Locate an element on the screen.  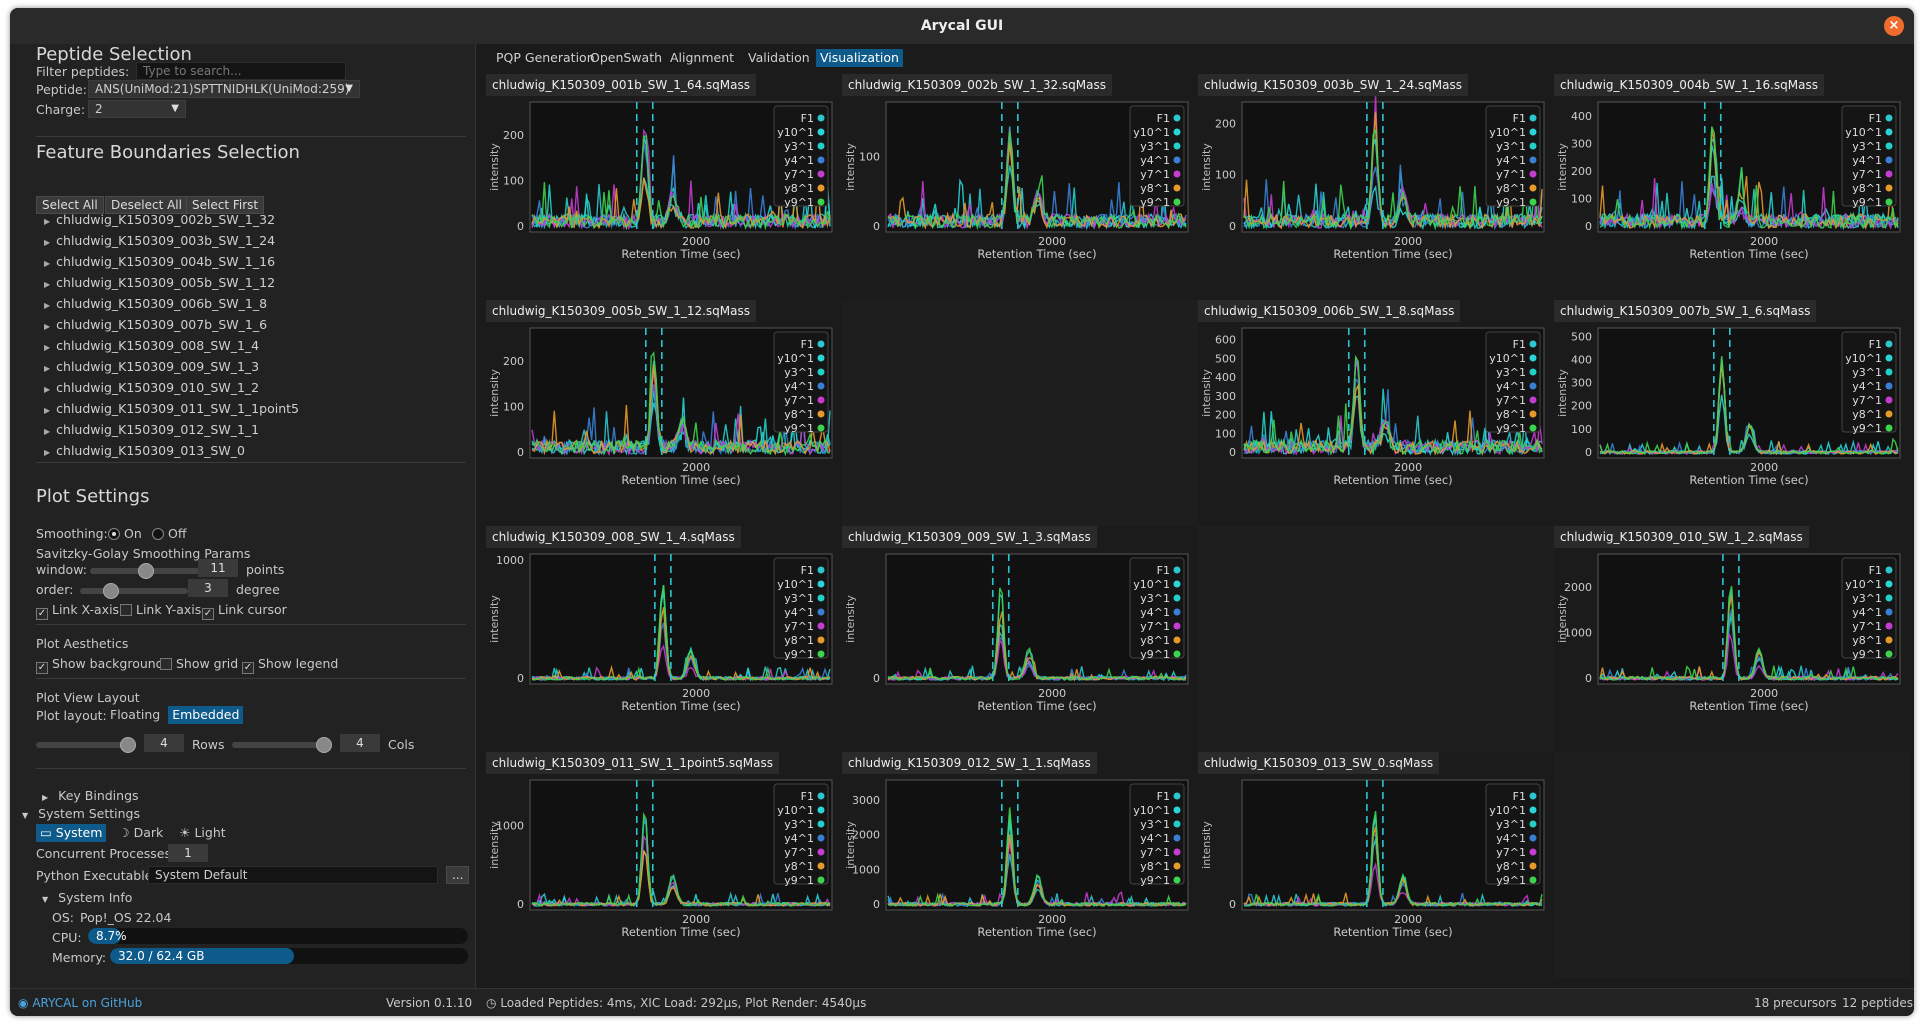
run-tree-item: ▶ chludwig_K150309_008_SW_1_4 is located at coordinates (151, 345).